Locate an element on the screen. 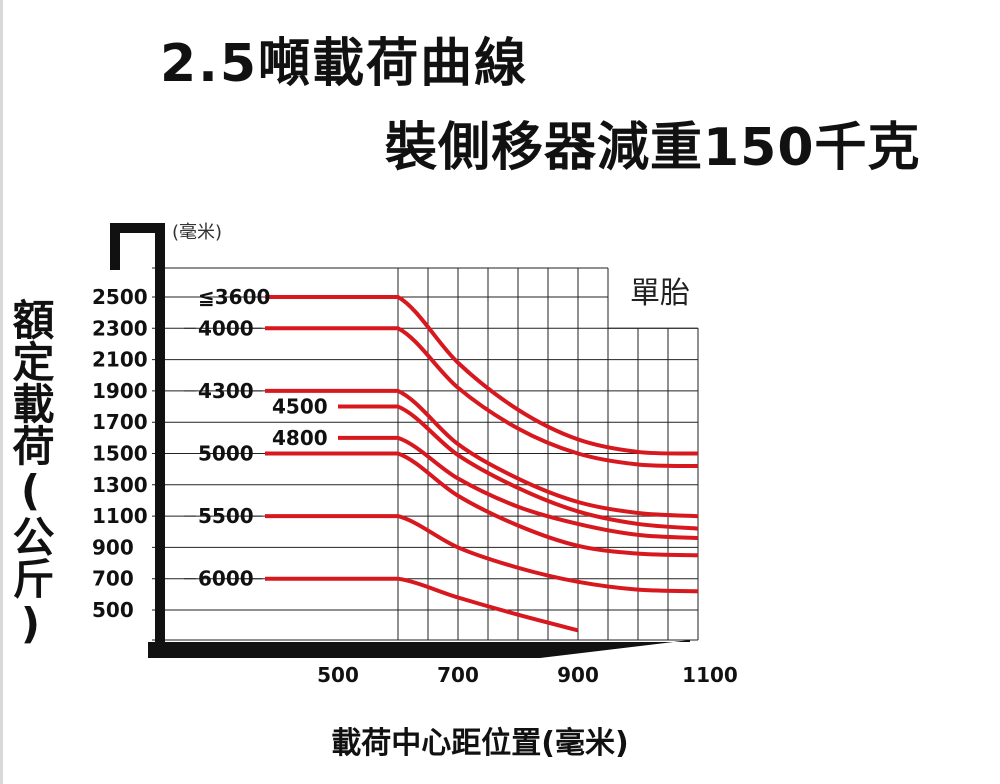 The image size is (1000, 784). y-tick-label: 2100 is located at coordinates (120, 360).